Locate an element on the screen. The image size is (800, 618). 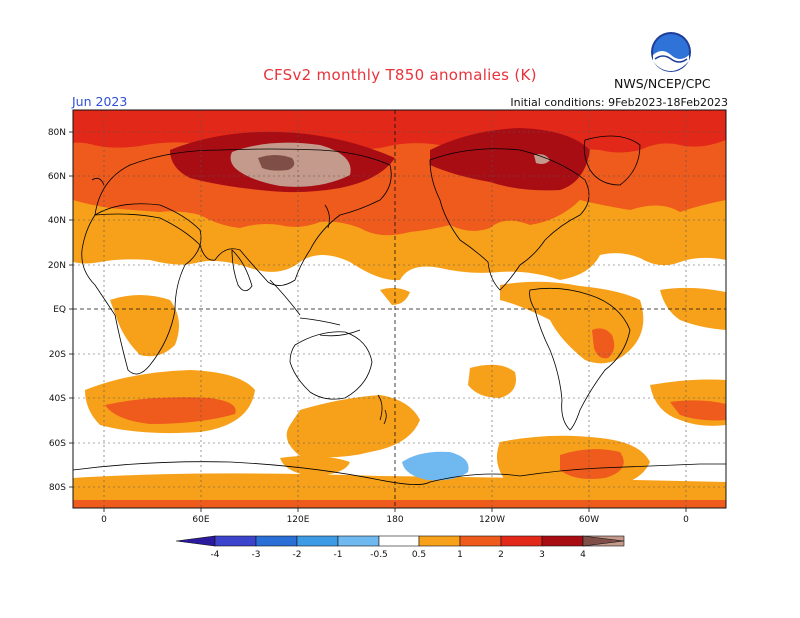
lat-label: 80S is located at coordinates (57, 488).